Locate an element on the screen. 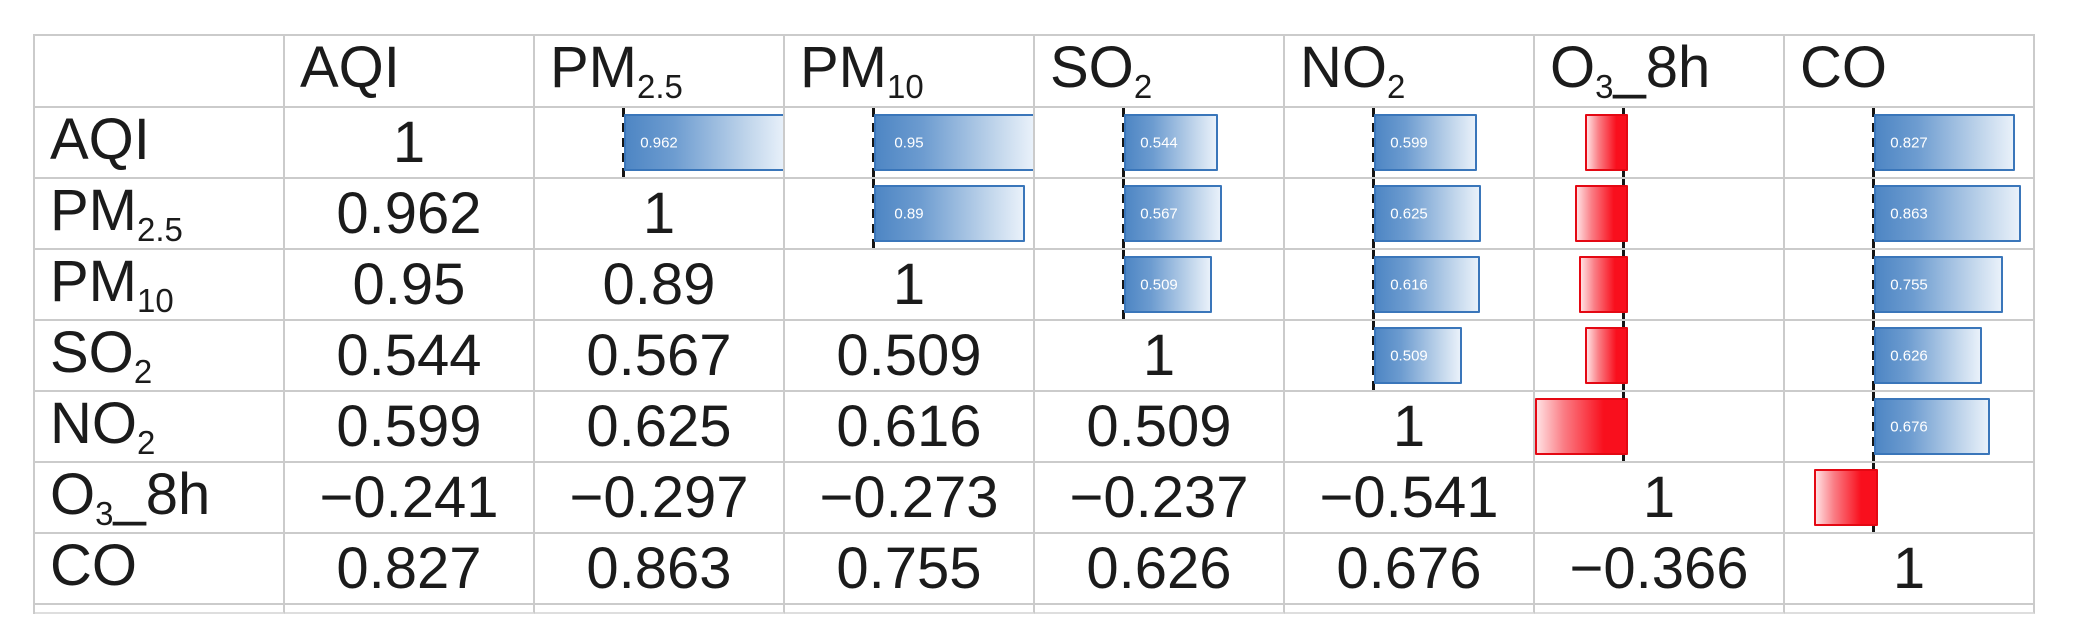 This screenshot has height=643, width=2083. label-sub: 2.5 is located at coordinates (660, 86).